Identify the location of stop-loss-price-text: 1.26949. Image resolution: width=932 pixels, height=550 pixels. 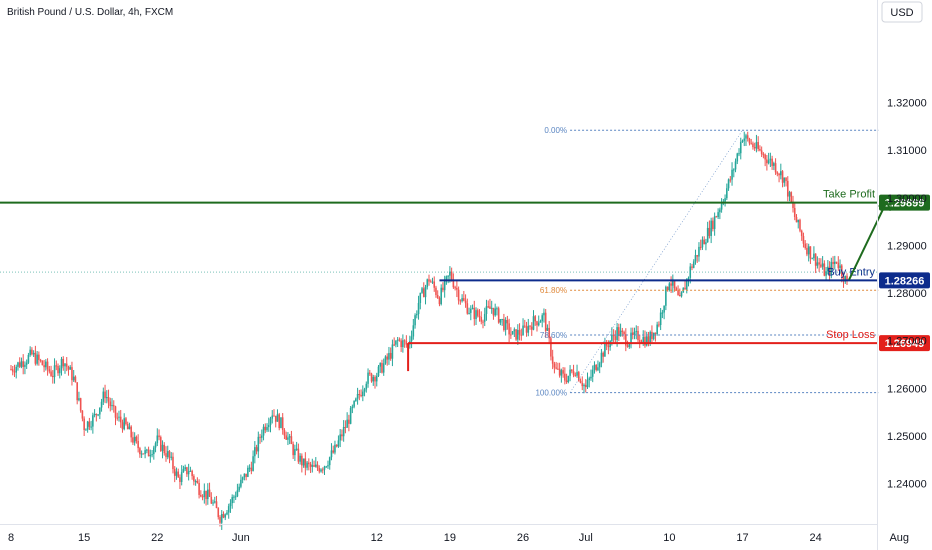
(905, 344).